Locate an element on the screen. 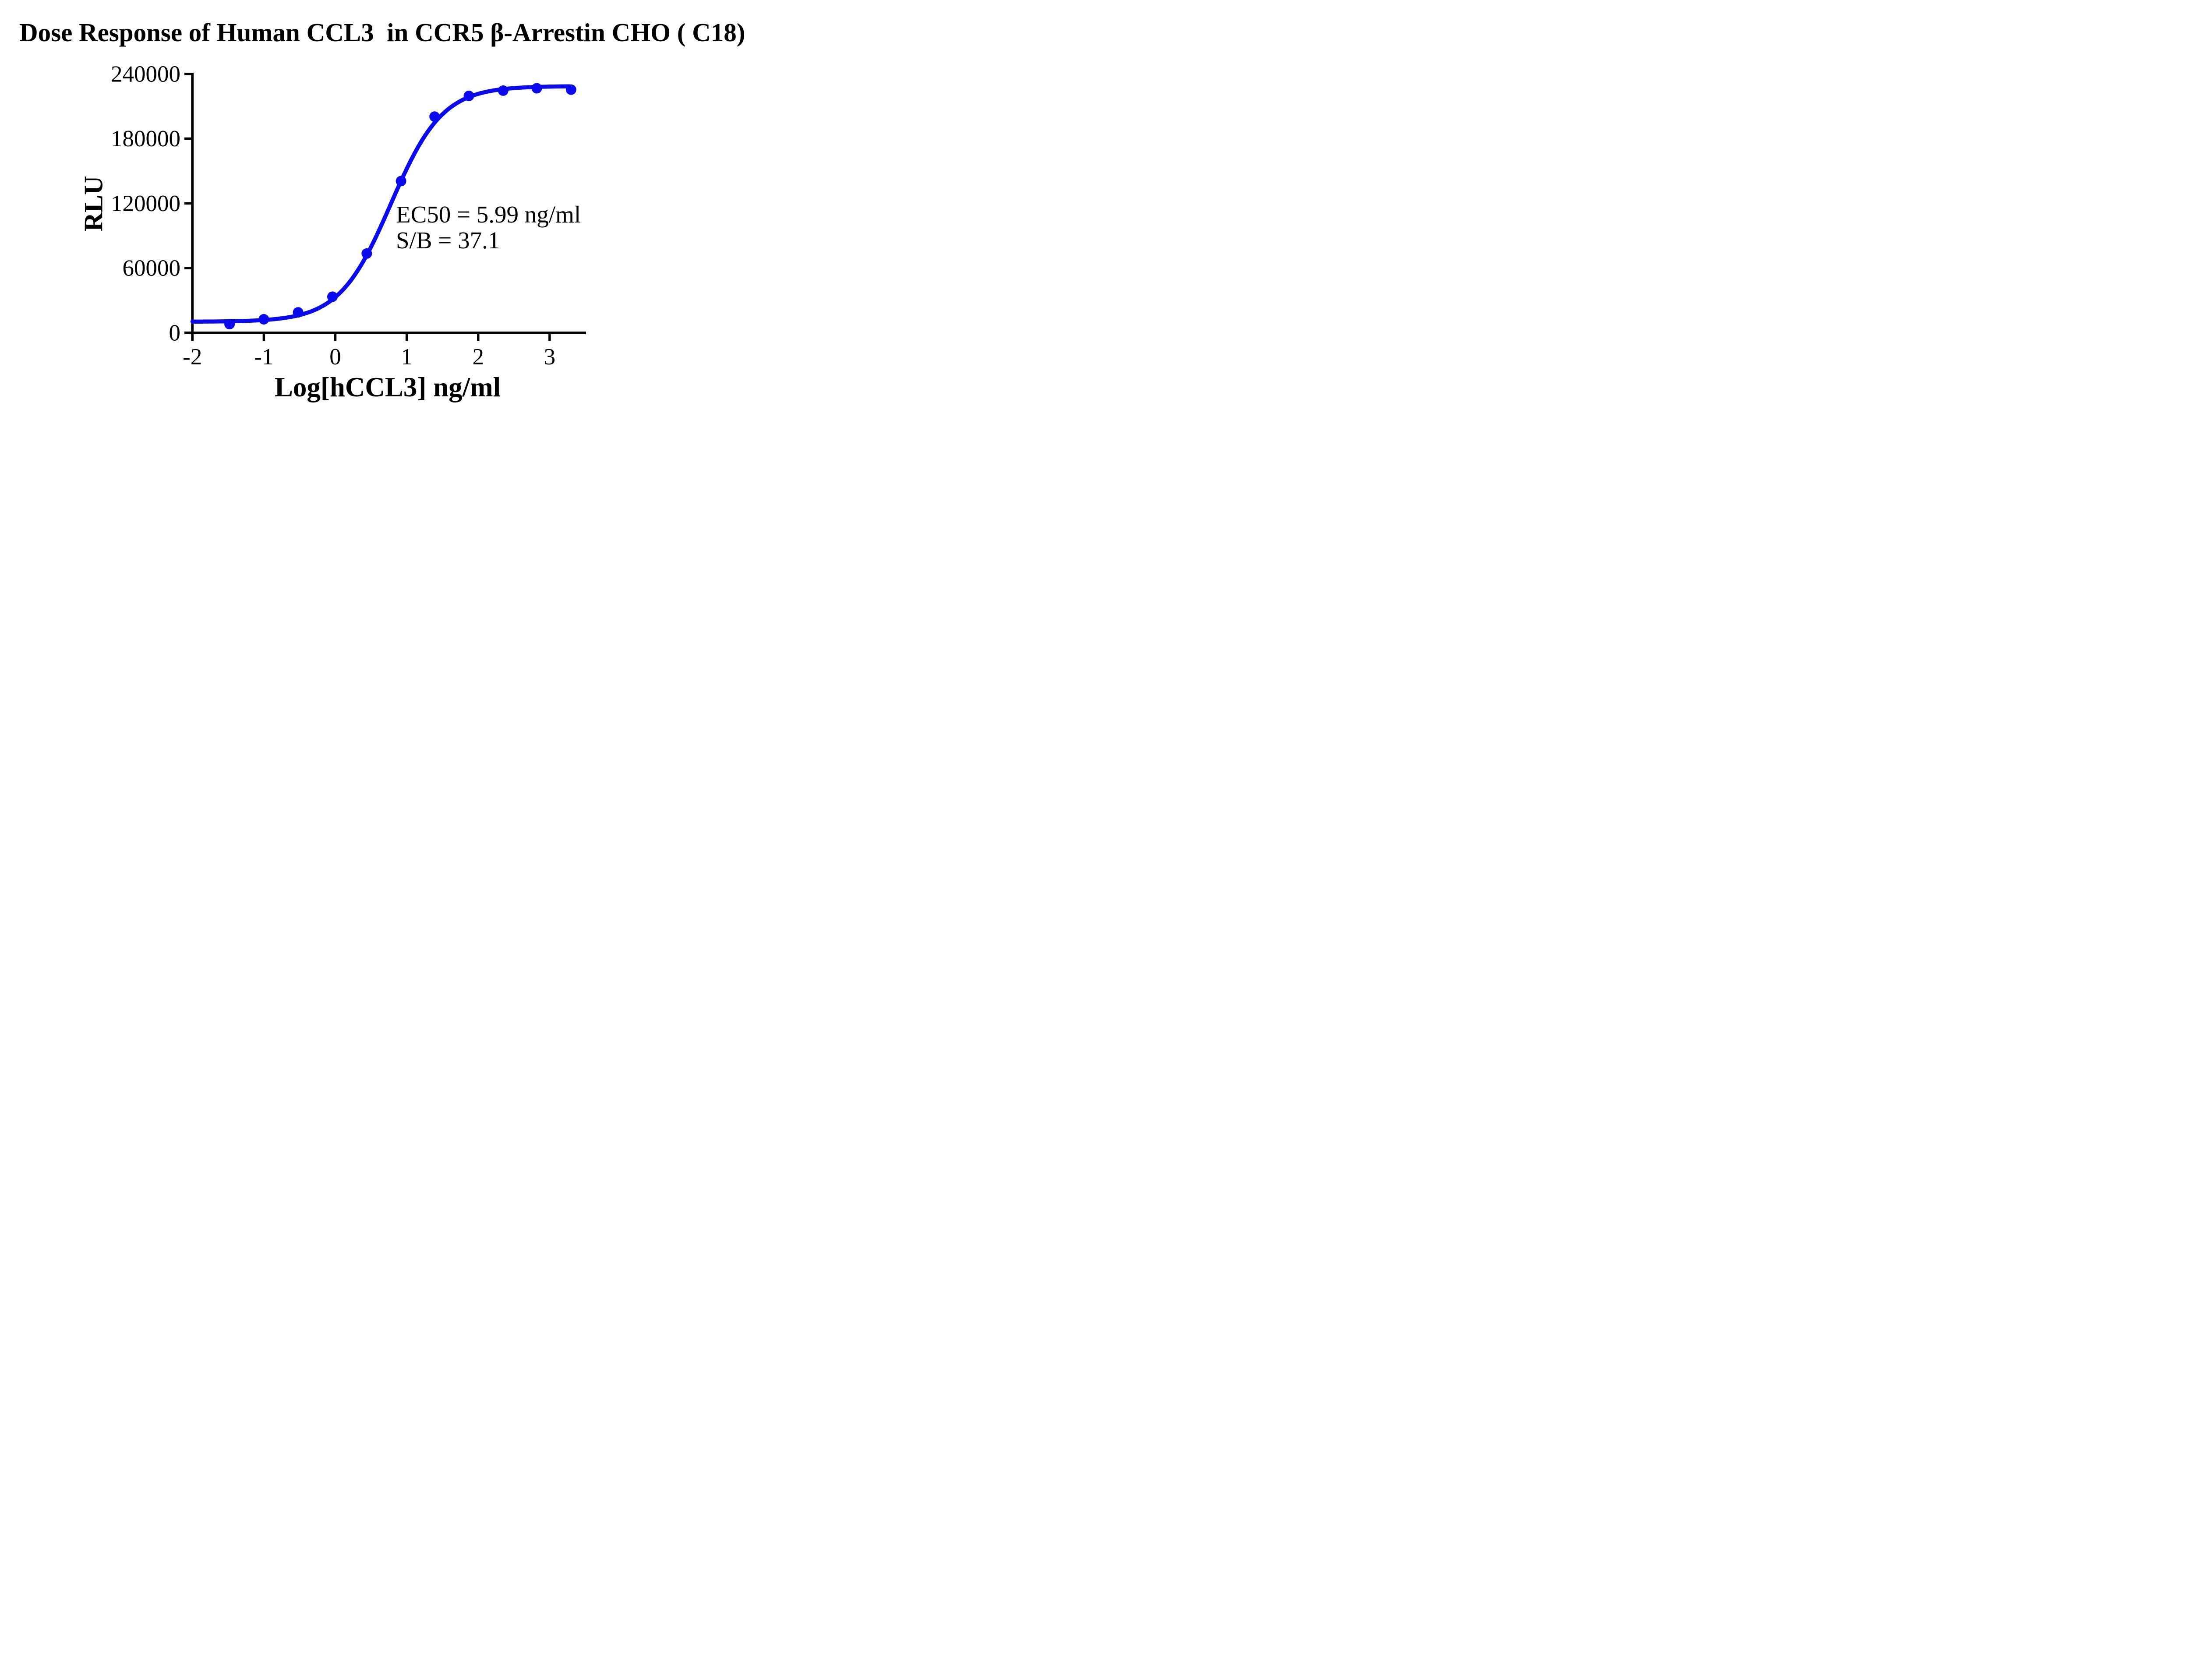  x-tick-label: -2 is located at coordinates (193, 357).